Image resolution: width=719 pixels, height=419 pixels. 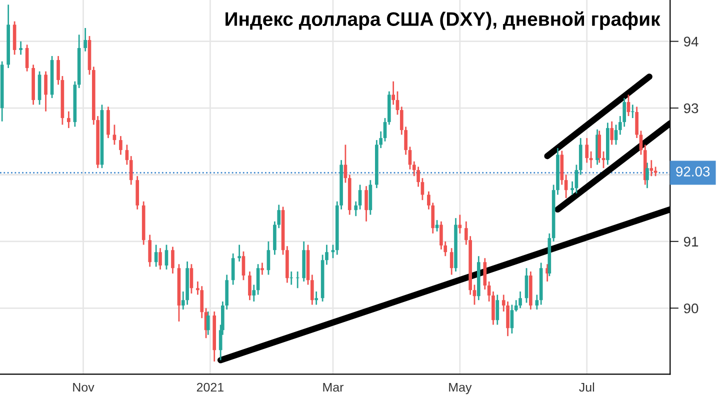 What do you see at coordinates (693, 171) in the screenshot?
I see `ref-line-label: 92.03` at bounding box center [693, 171].